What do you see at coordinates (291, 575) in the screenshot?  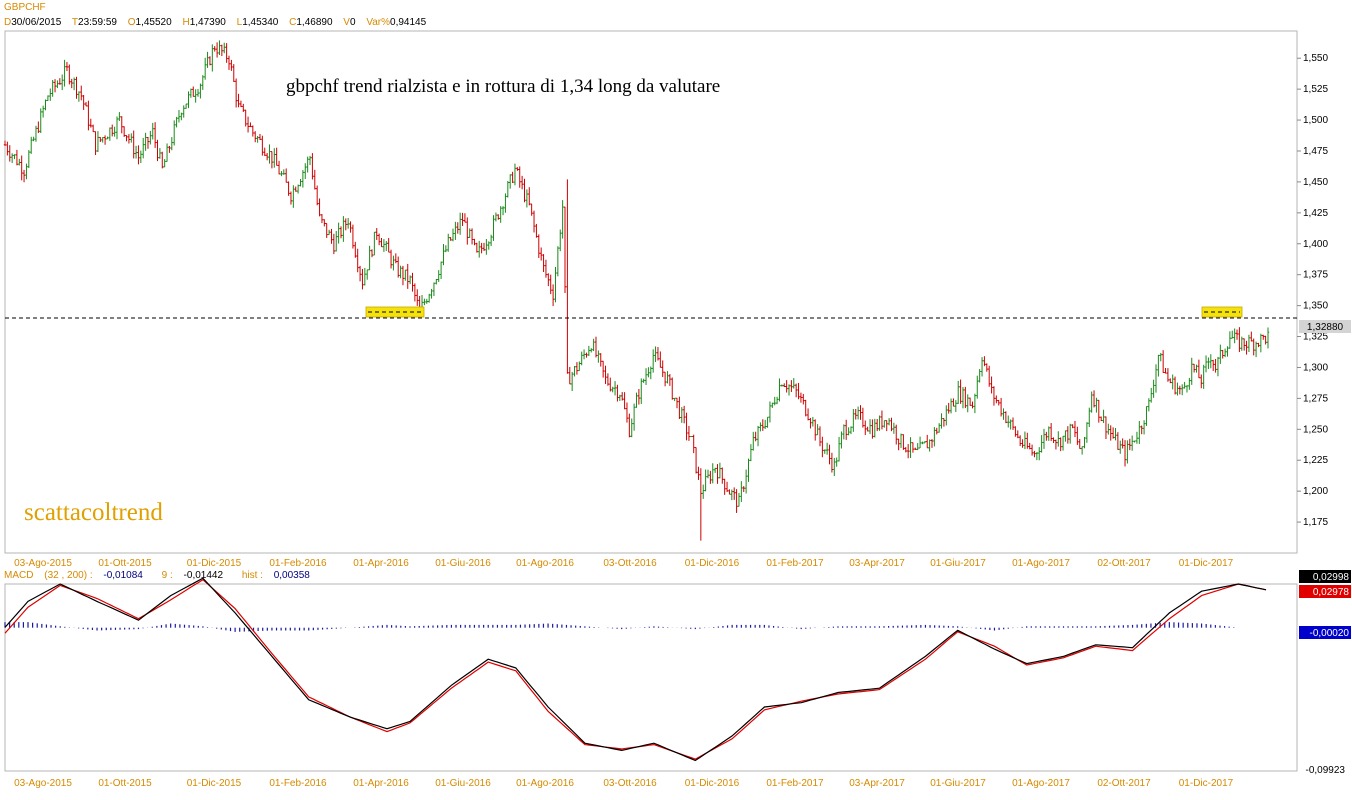 I see `hist-value: 0,00358` at bounding box center [291, 575].